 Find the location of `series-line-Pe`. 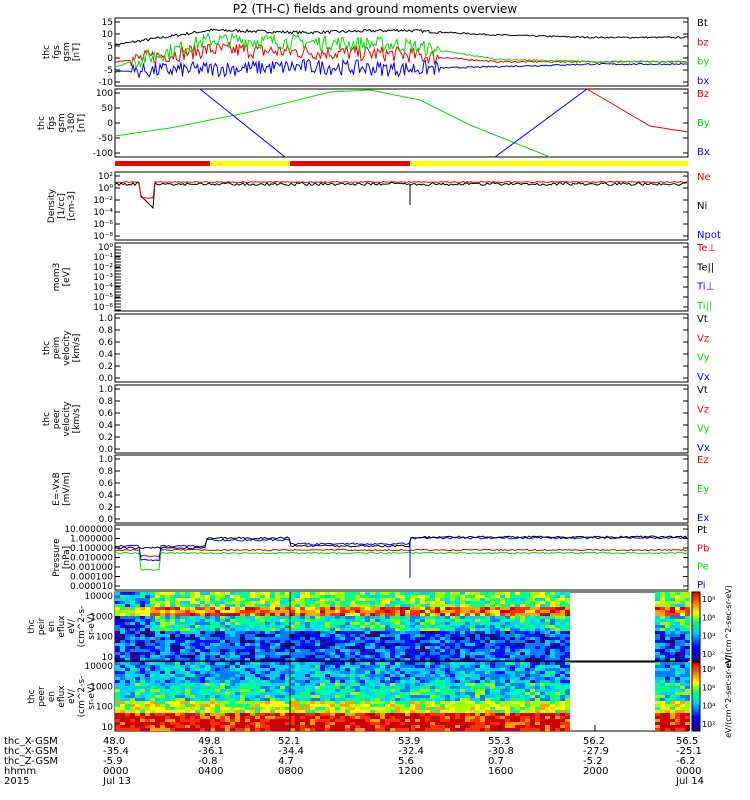

series-line-Pe is located at coordinates (401, 561).